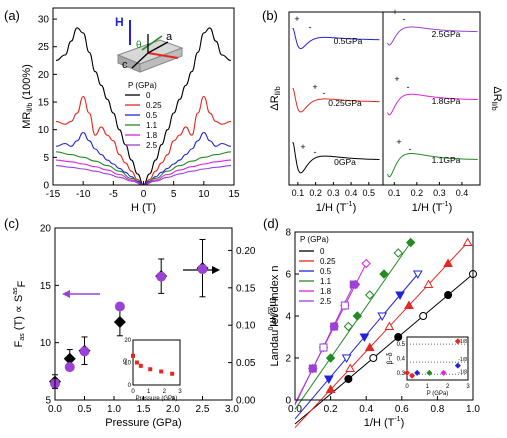 The width and height of the screenshot is (507, 438). I want to click on panel-d-ylabel: Landau level index n, so click(275, 316).